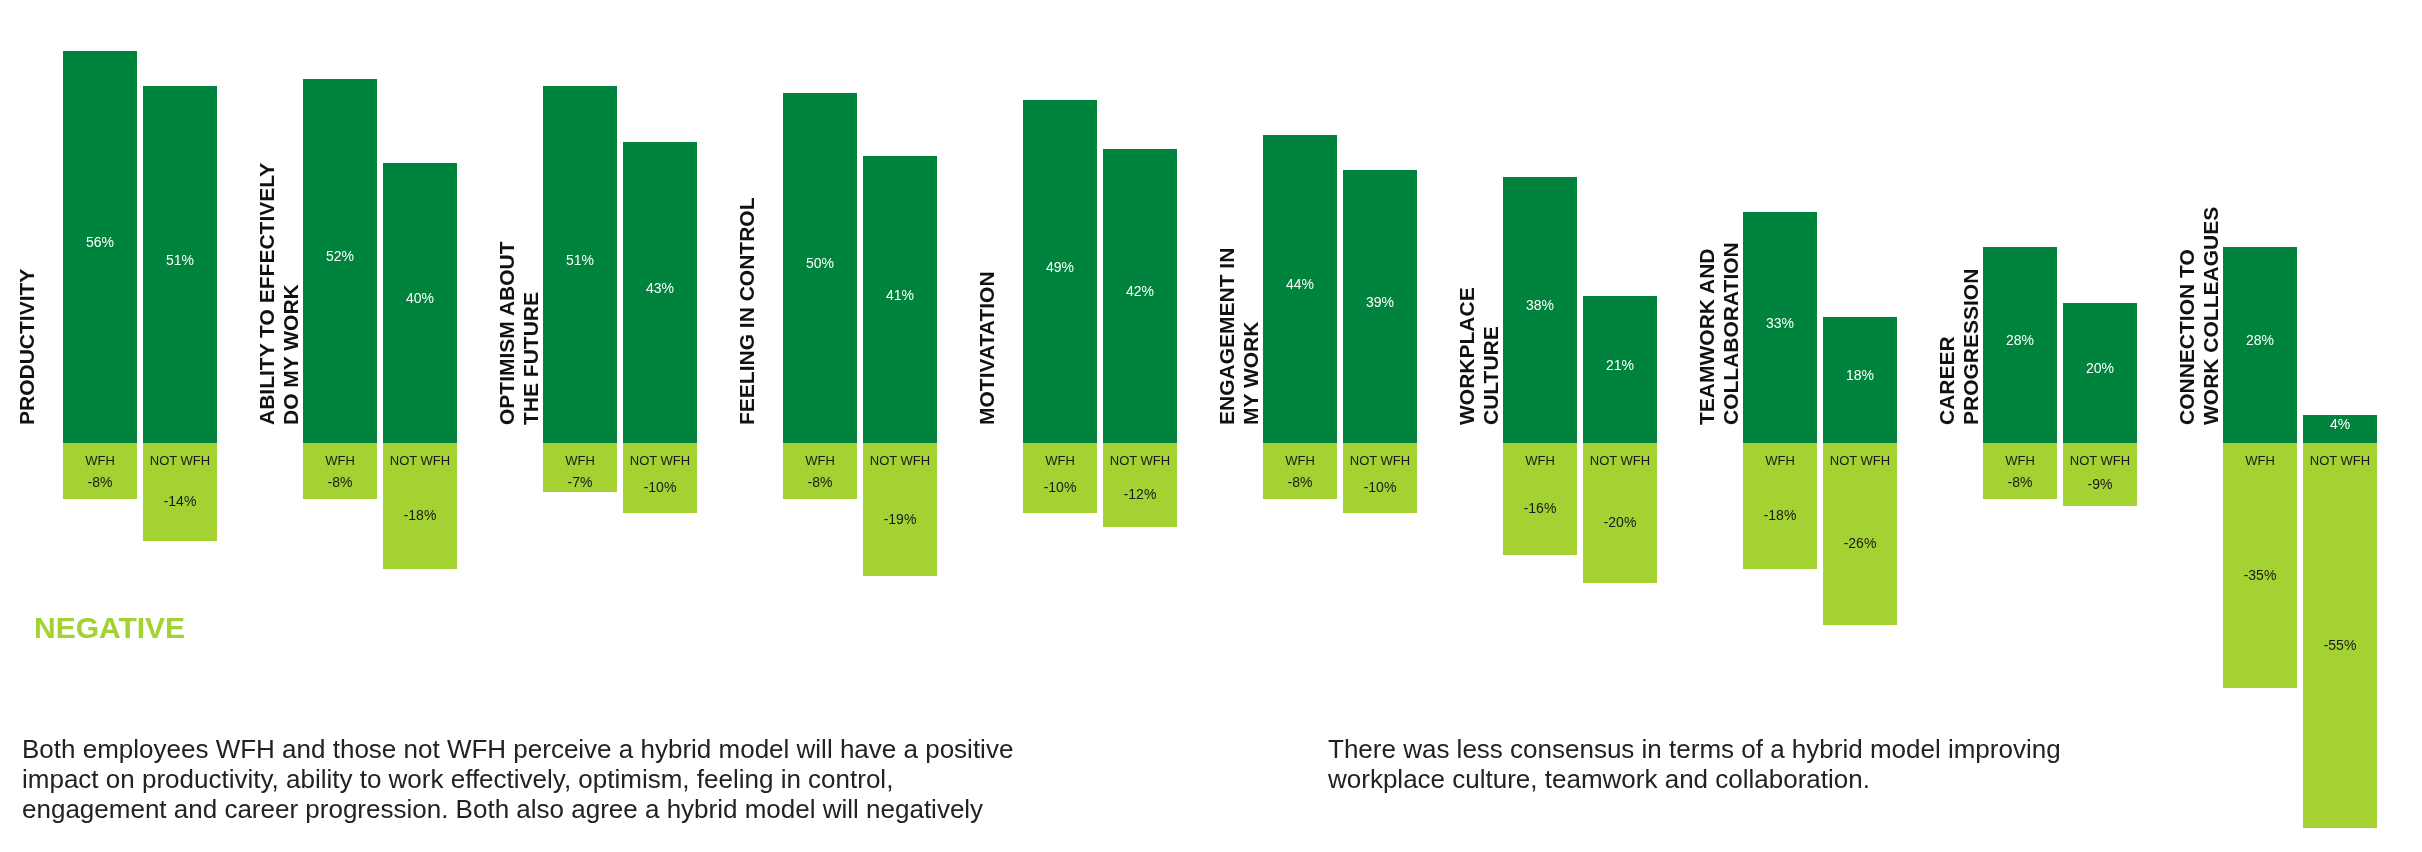  What do you see at coordinates (26, 346) in the screenshot?
I see `text: PRODUCTIVITY` at bounding box center [26, 346].